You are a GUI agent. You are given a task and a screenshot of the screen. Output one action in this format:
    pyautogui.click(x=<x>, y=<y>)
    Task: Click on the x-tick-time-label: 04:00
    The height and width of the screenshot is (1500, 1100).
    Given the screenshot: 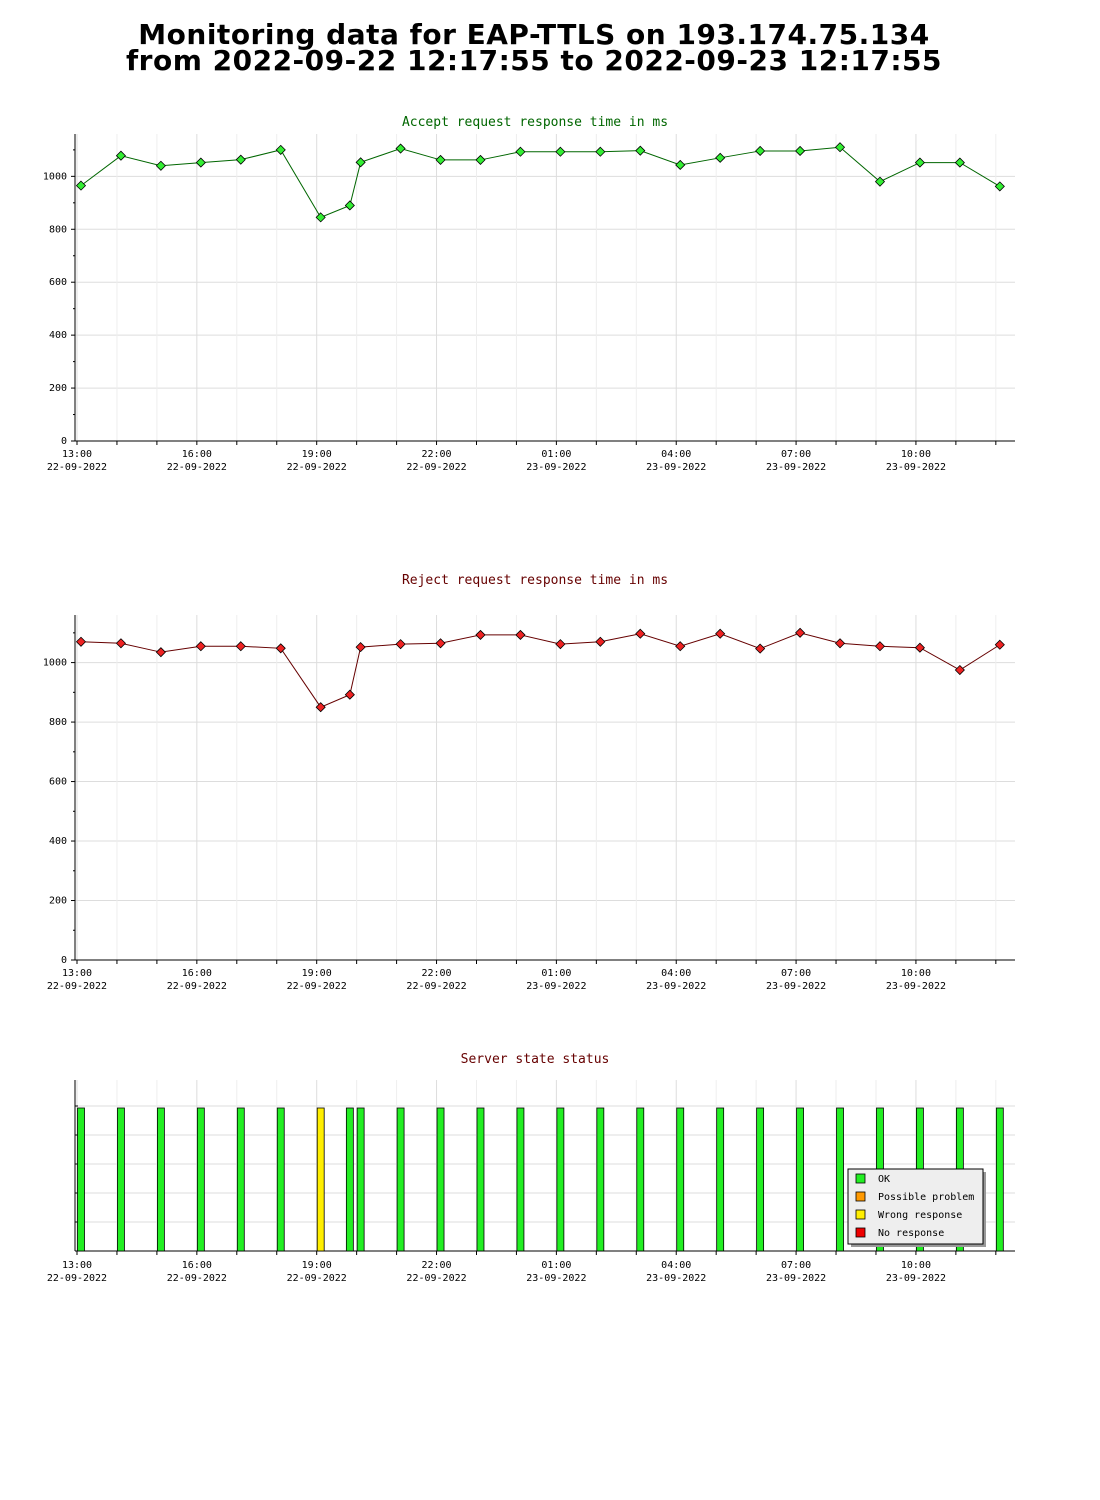 What is the action you would take?
    pyautogui.click(x=676, y=454)
    